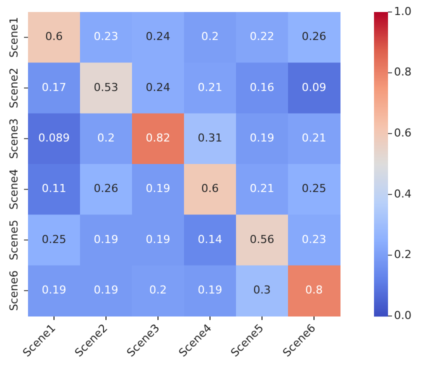 Image resolution: width=423 pixels, height=370 pixels. What do you see at coordinates (403, 133) in the screenshot?
I see `color-bar-label: 0.6` at bounding box center [403, 133].